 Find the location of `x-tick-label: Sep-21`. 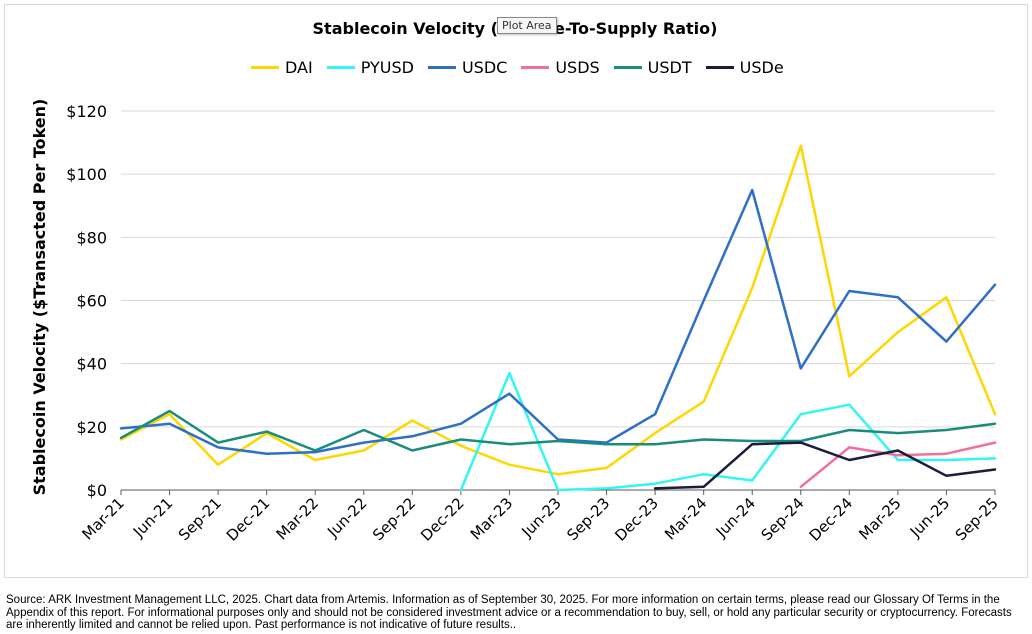

x-tick-label: Sep-21 is located at coordinates (200, 519).